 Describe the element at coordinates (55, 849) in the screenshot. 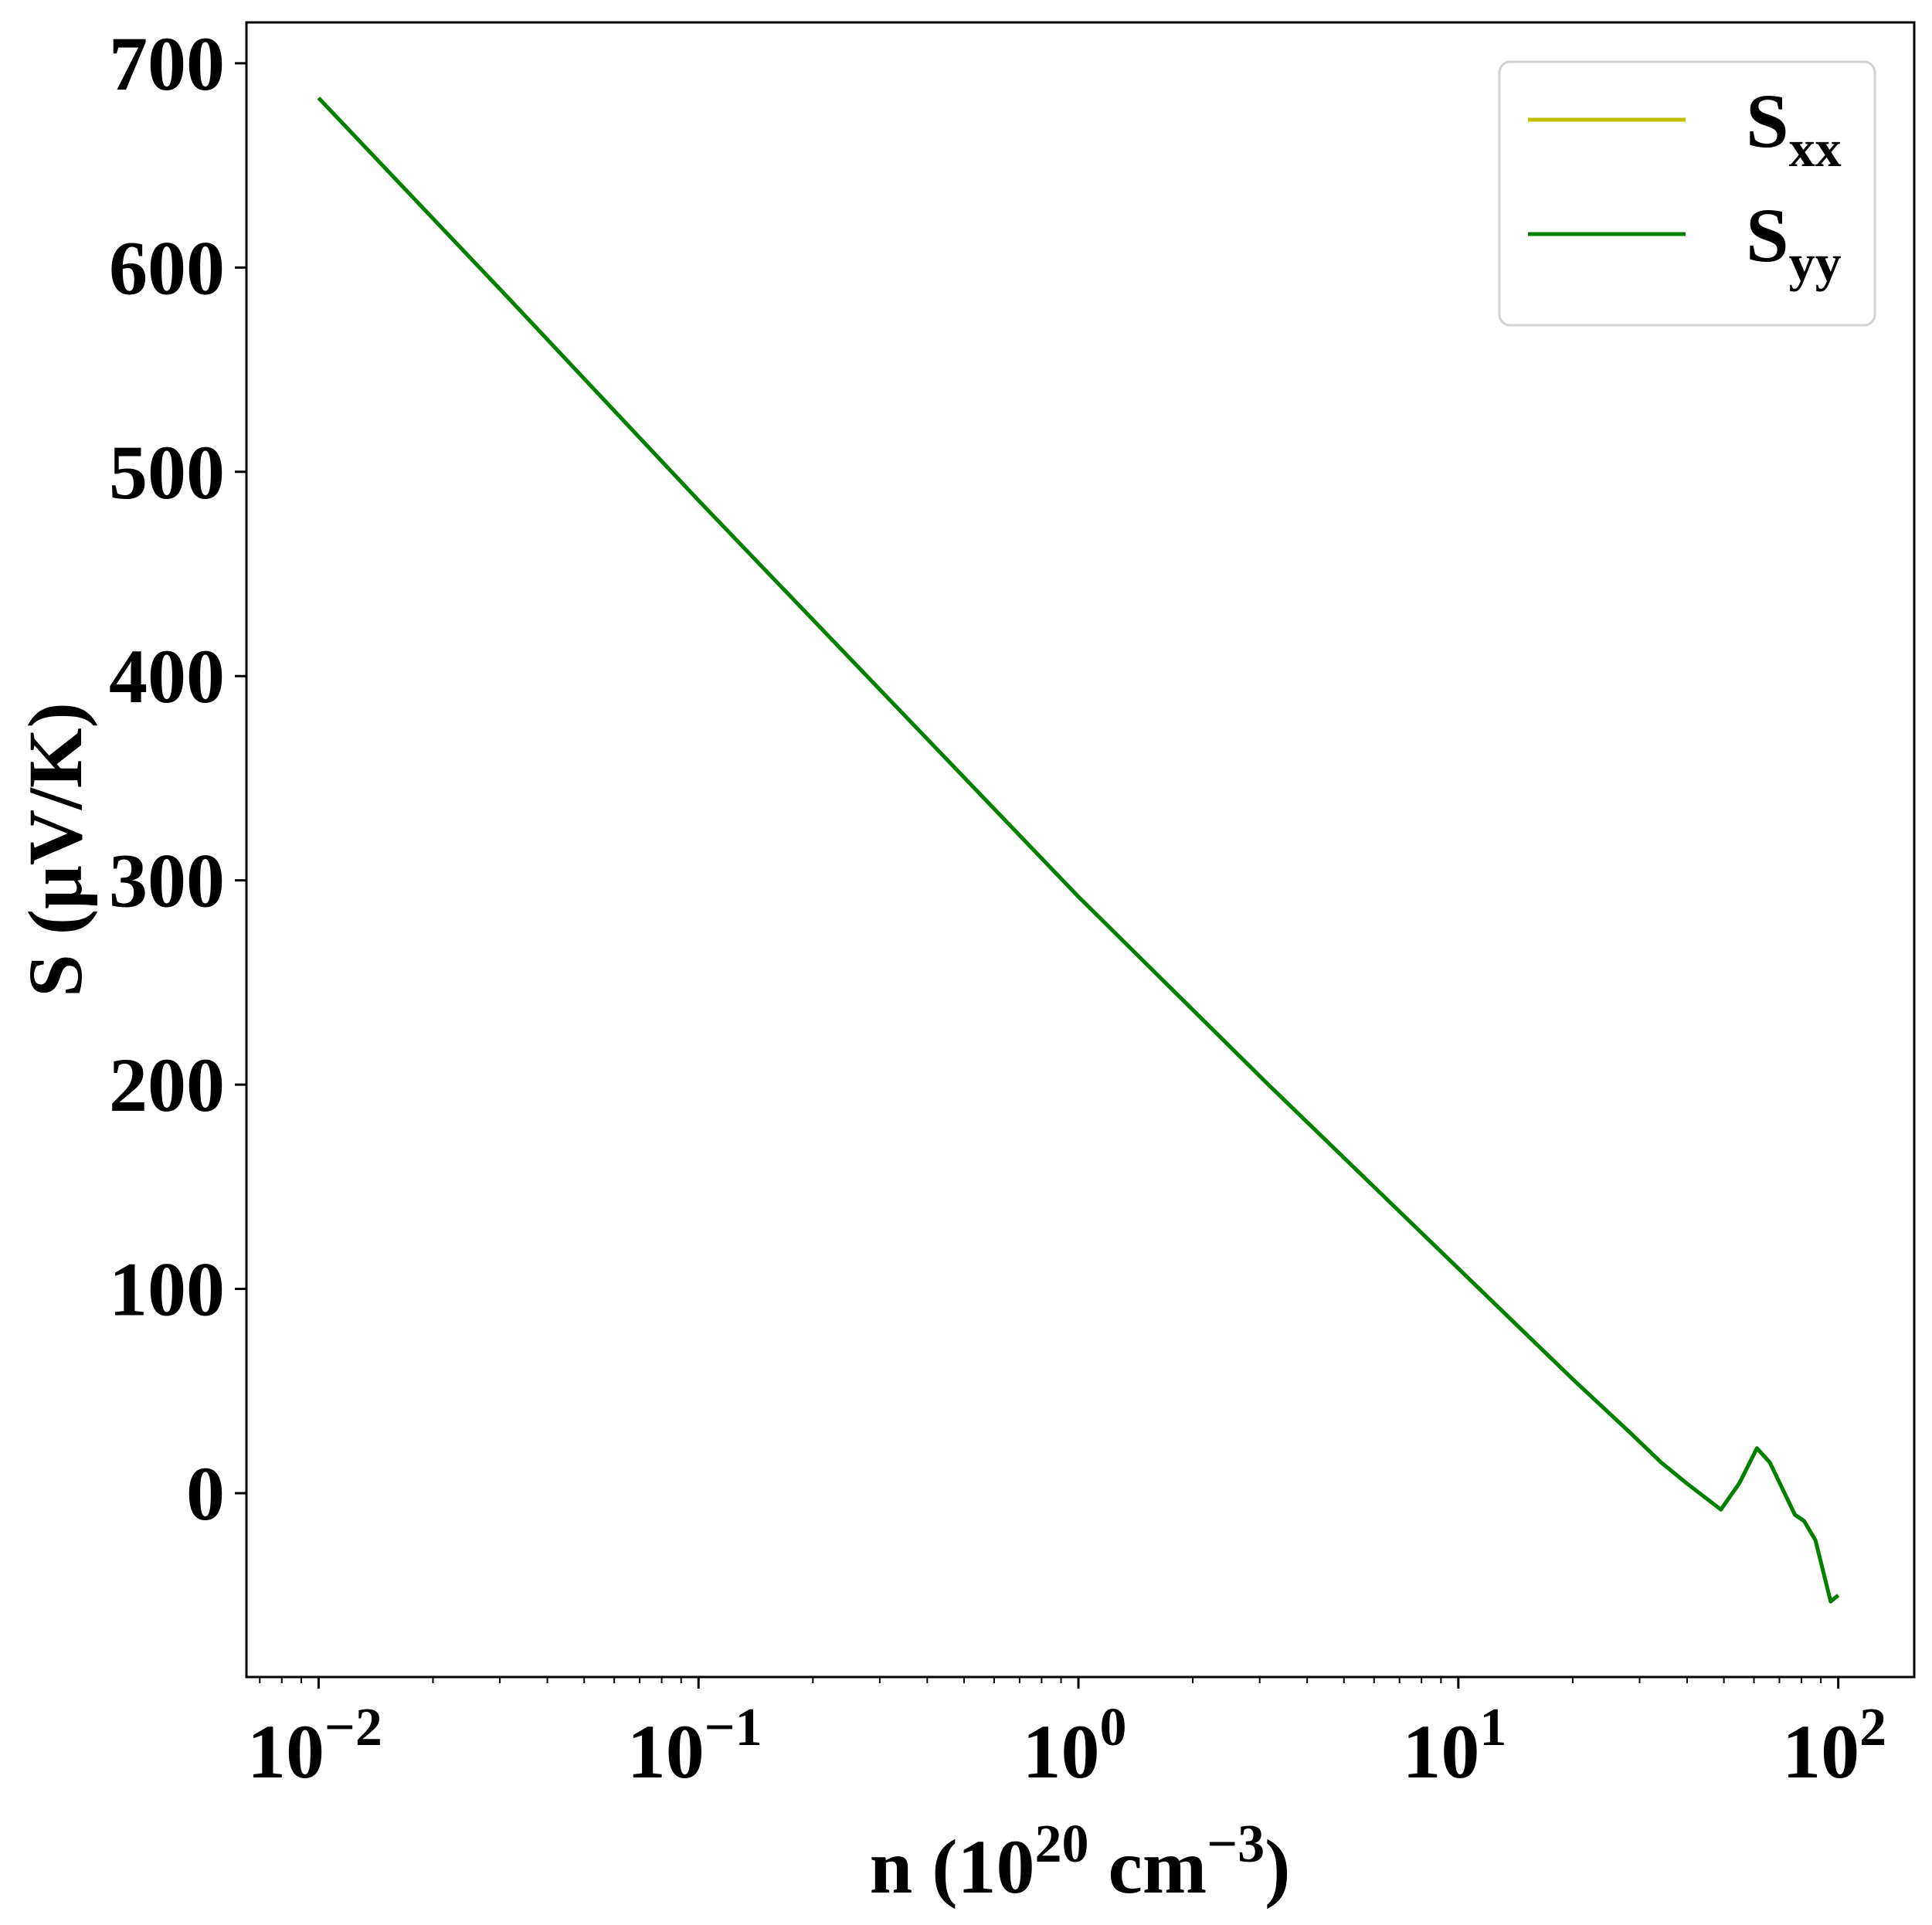

I see `y-axis-label: S (μV/K)` at that location.